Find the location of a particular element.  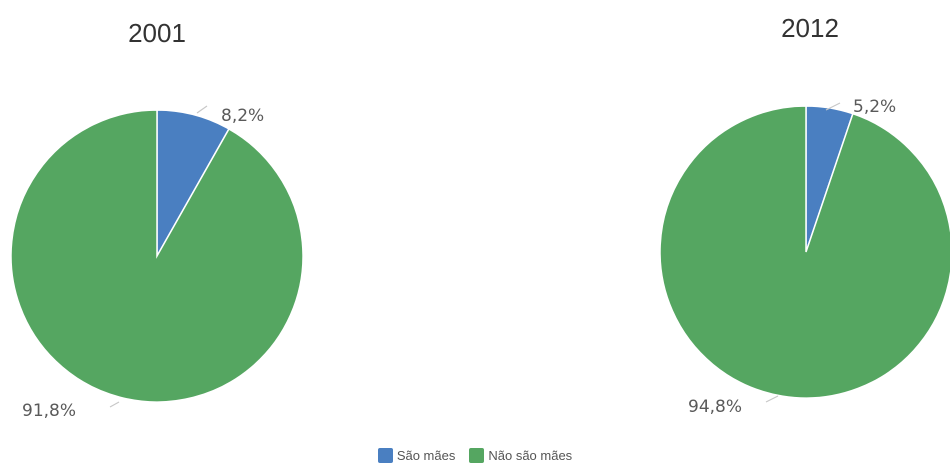

data-label-nao-sao-maes-2012: 94,8% is located at coordinates (715, 407).